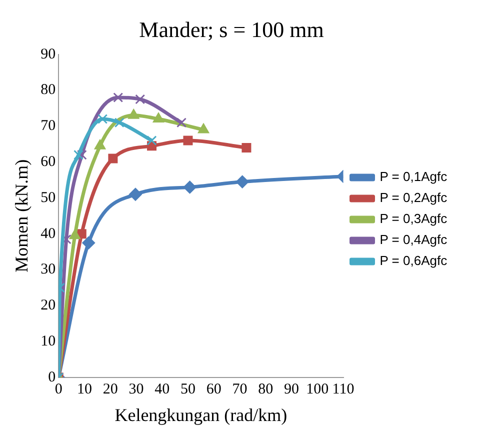 The height and width of the screenshot is (439, 493). What do you see at coordinates (317, 389) in the screenshot?
I see `x-tick-label: 100` at bounding box center [317, 389].